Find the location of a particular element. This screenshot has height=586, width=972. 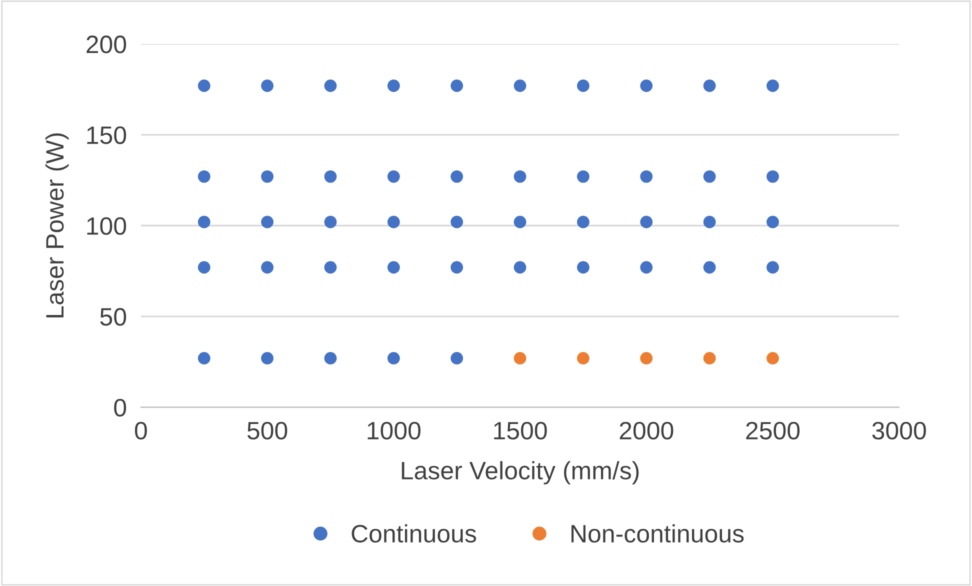

x-tick-label: 3000 is located at coordinates (899, 431).